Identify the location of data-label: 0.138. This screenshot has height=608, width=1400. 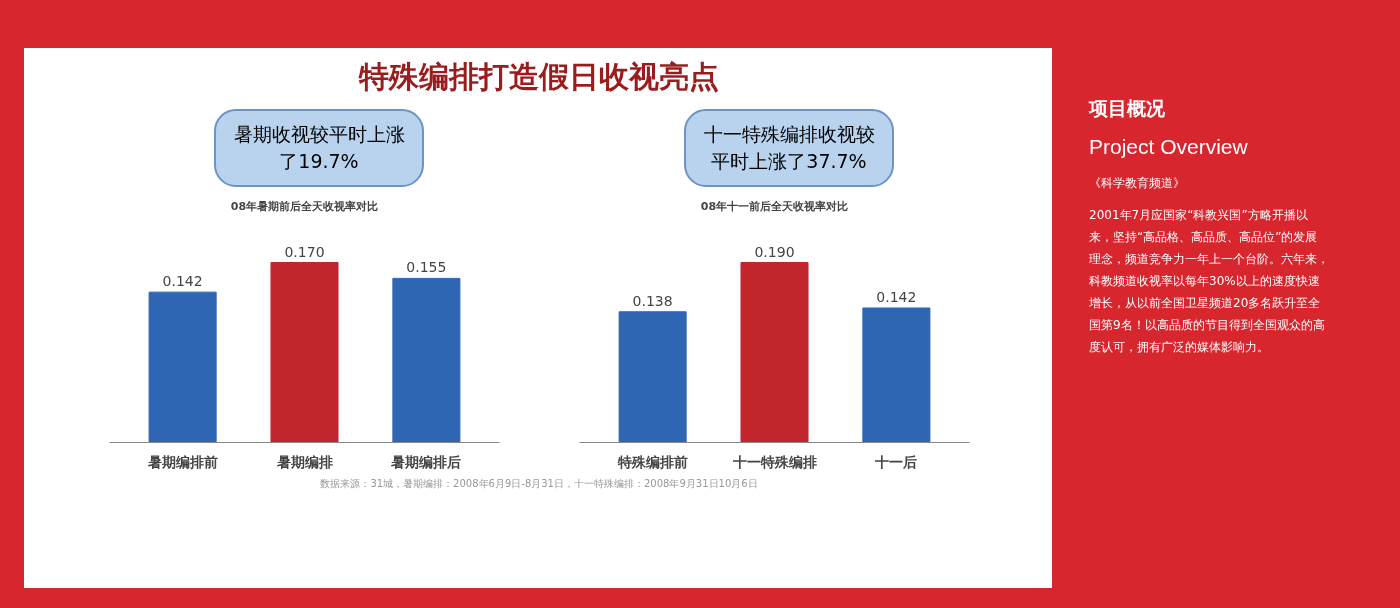
(652, 300).